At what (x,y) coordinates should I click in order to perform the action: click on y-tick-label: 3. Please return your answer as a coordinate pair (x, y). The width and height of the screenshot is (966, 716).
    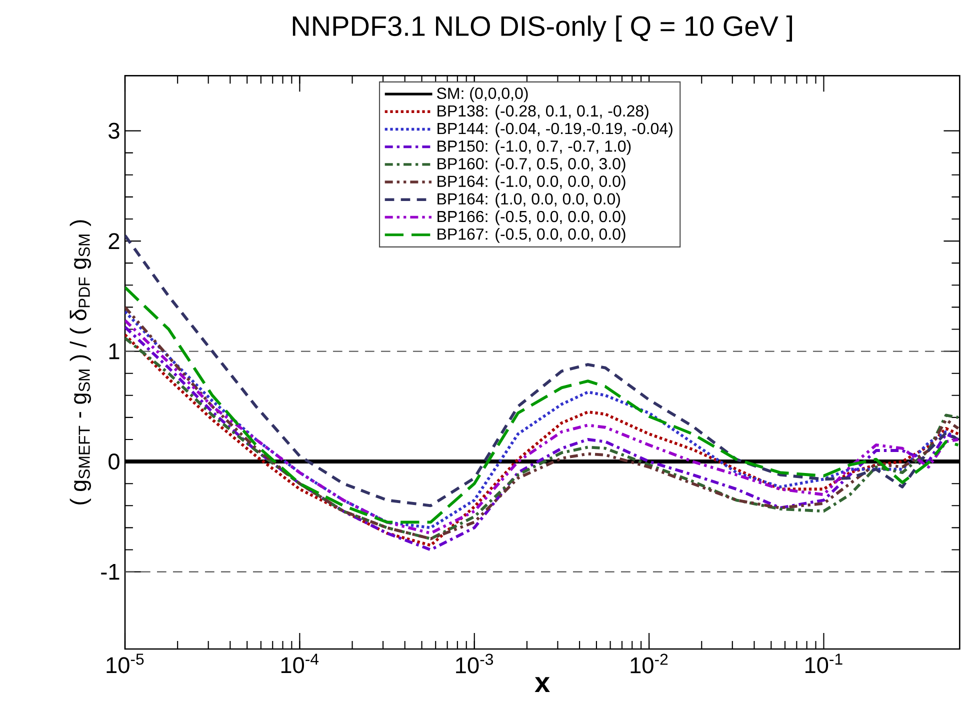
    Looking at the image, I should click on (114, 130).